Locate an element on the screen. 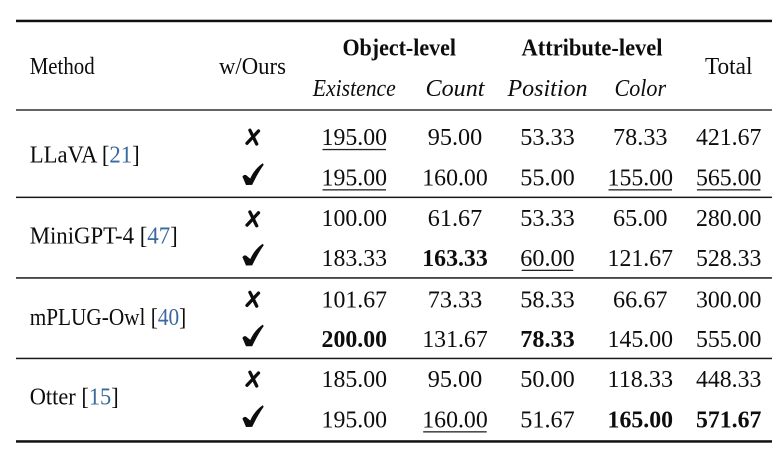 Image resolution: width=784 pixels, height=456 pixels. svg-text: 131.67 is located at coordinates (455, 340).